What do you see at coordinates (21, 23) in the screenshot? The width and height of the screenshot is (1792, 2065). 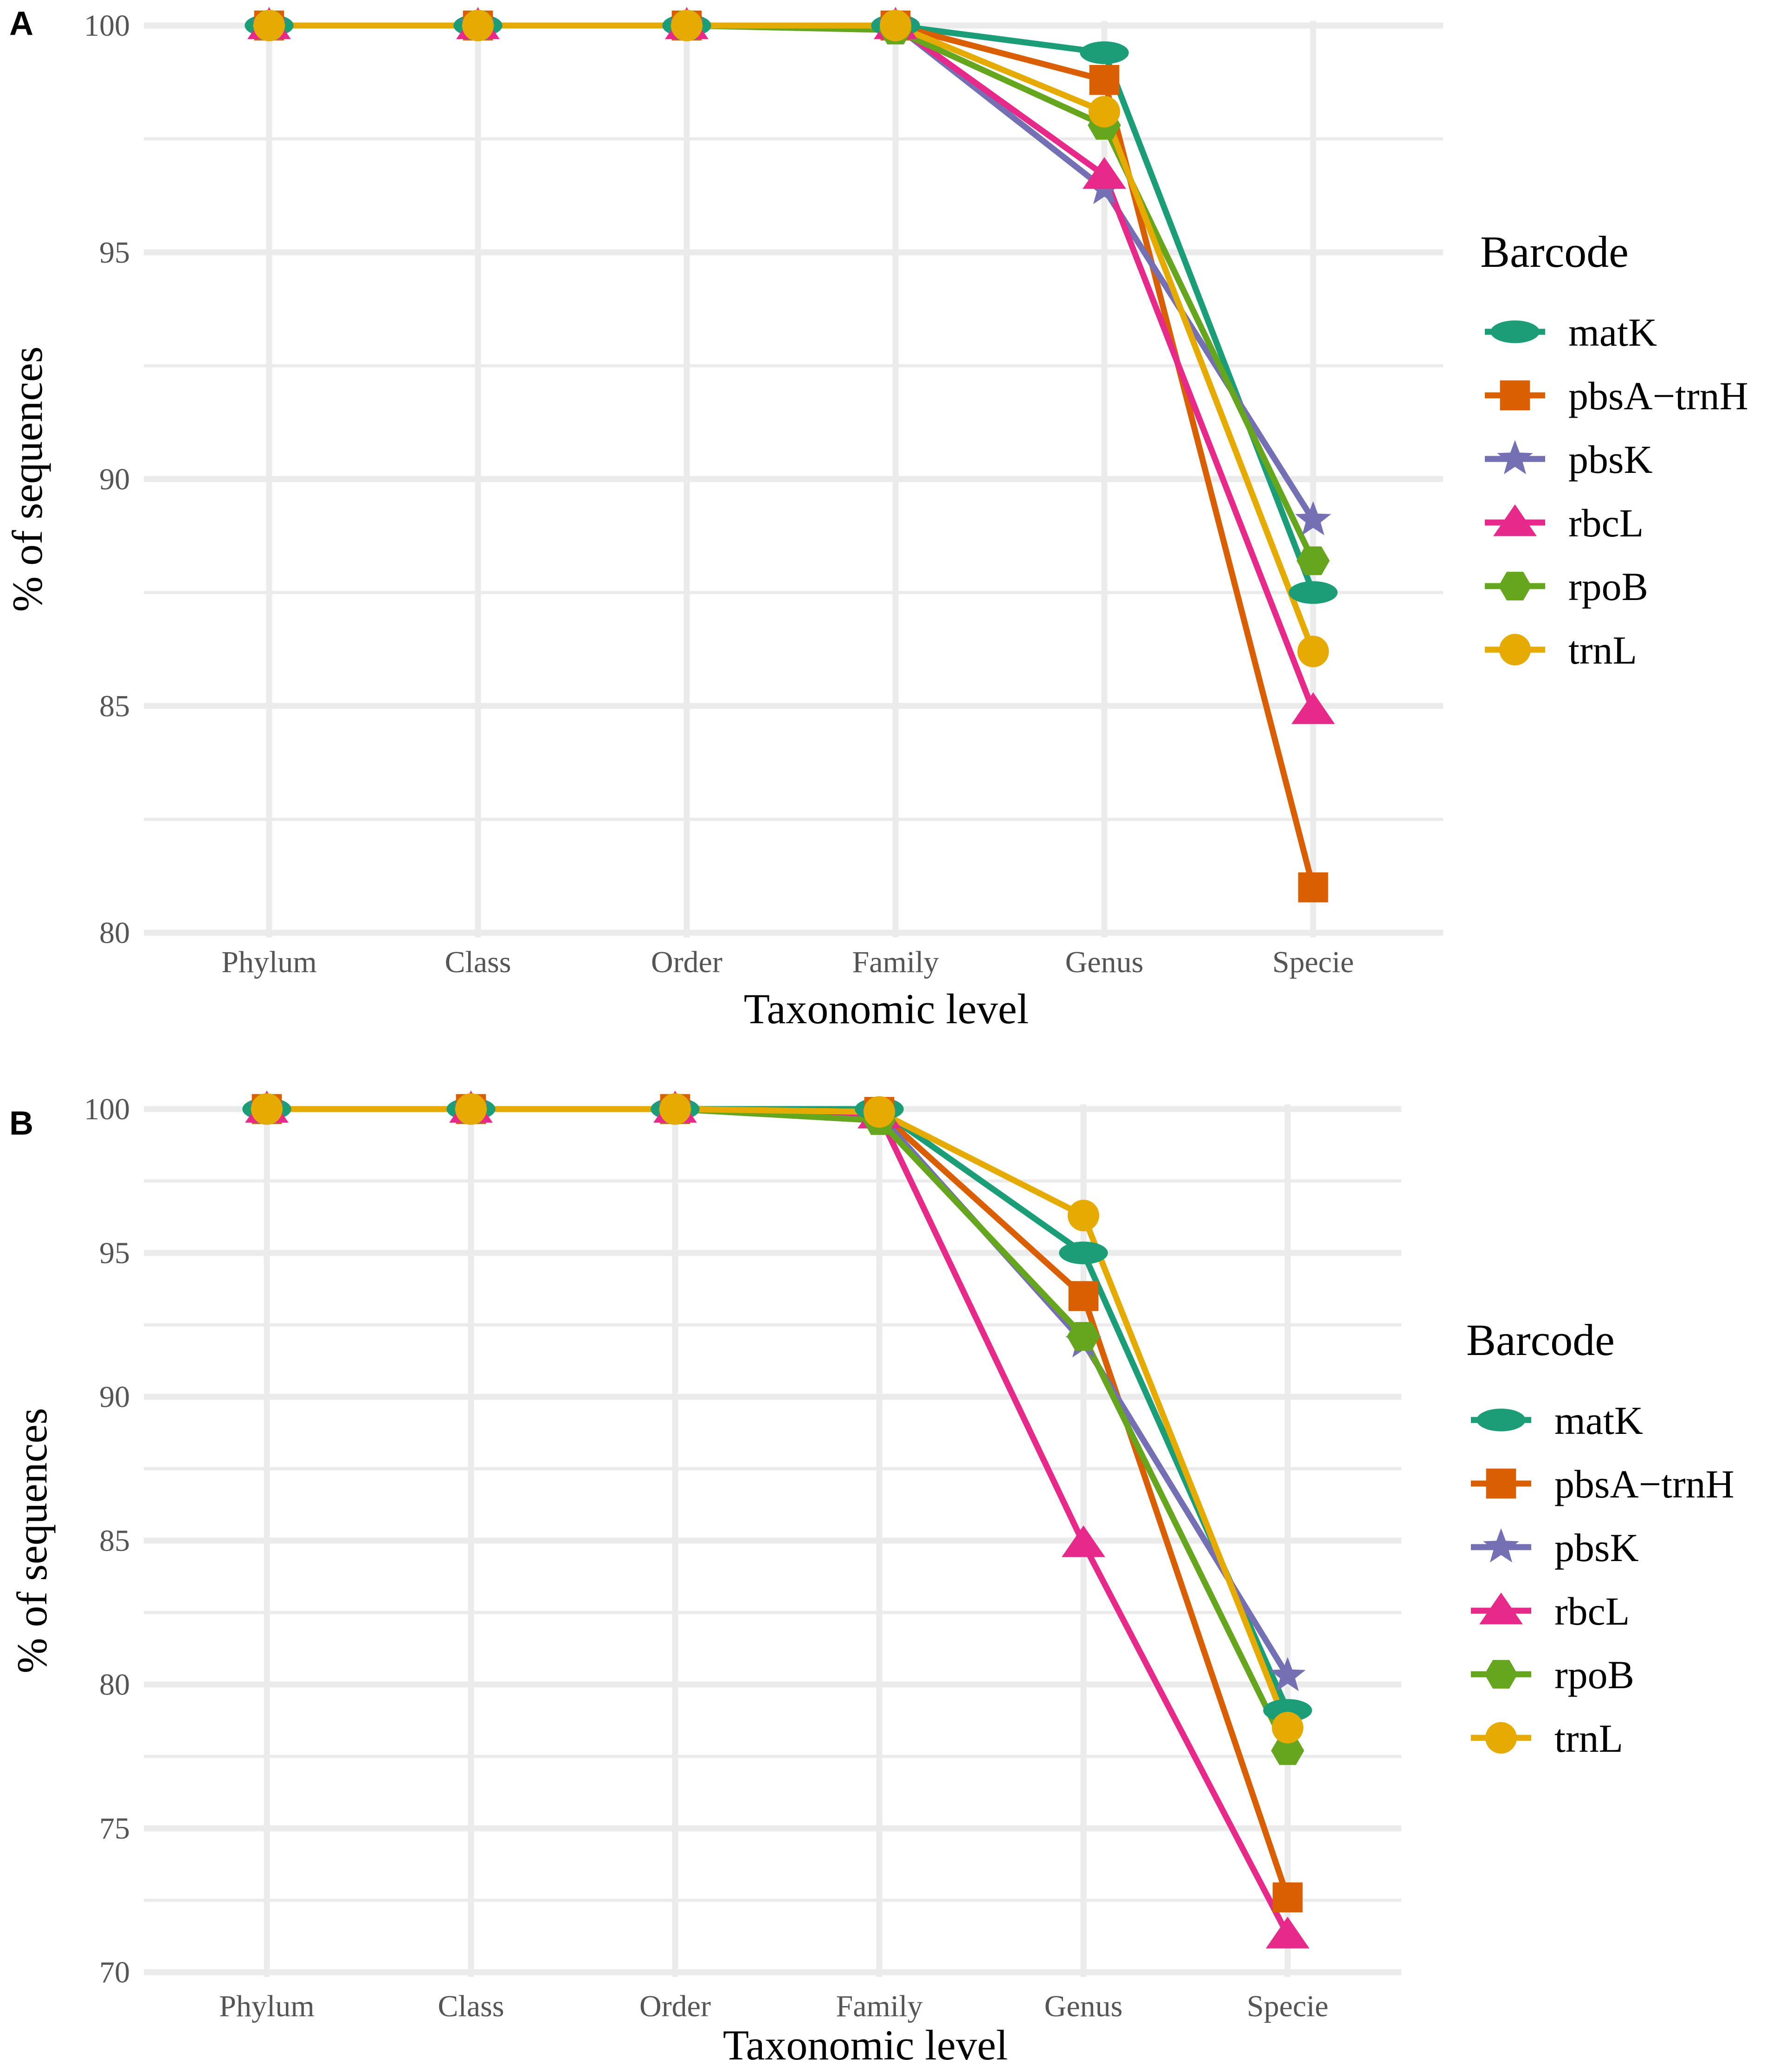 I see `panel-label: A` at bounding box center [21, 23].